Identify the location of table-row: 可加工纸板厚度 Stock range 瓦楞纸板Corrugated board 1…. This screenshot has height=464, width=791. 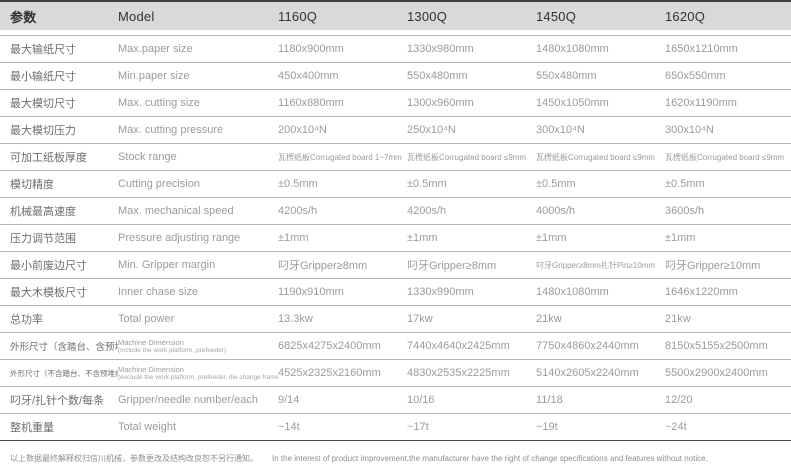
(395, 157).